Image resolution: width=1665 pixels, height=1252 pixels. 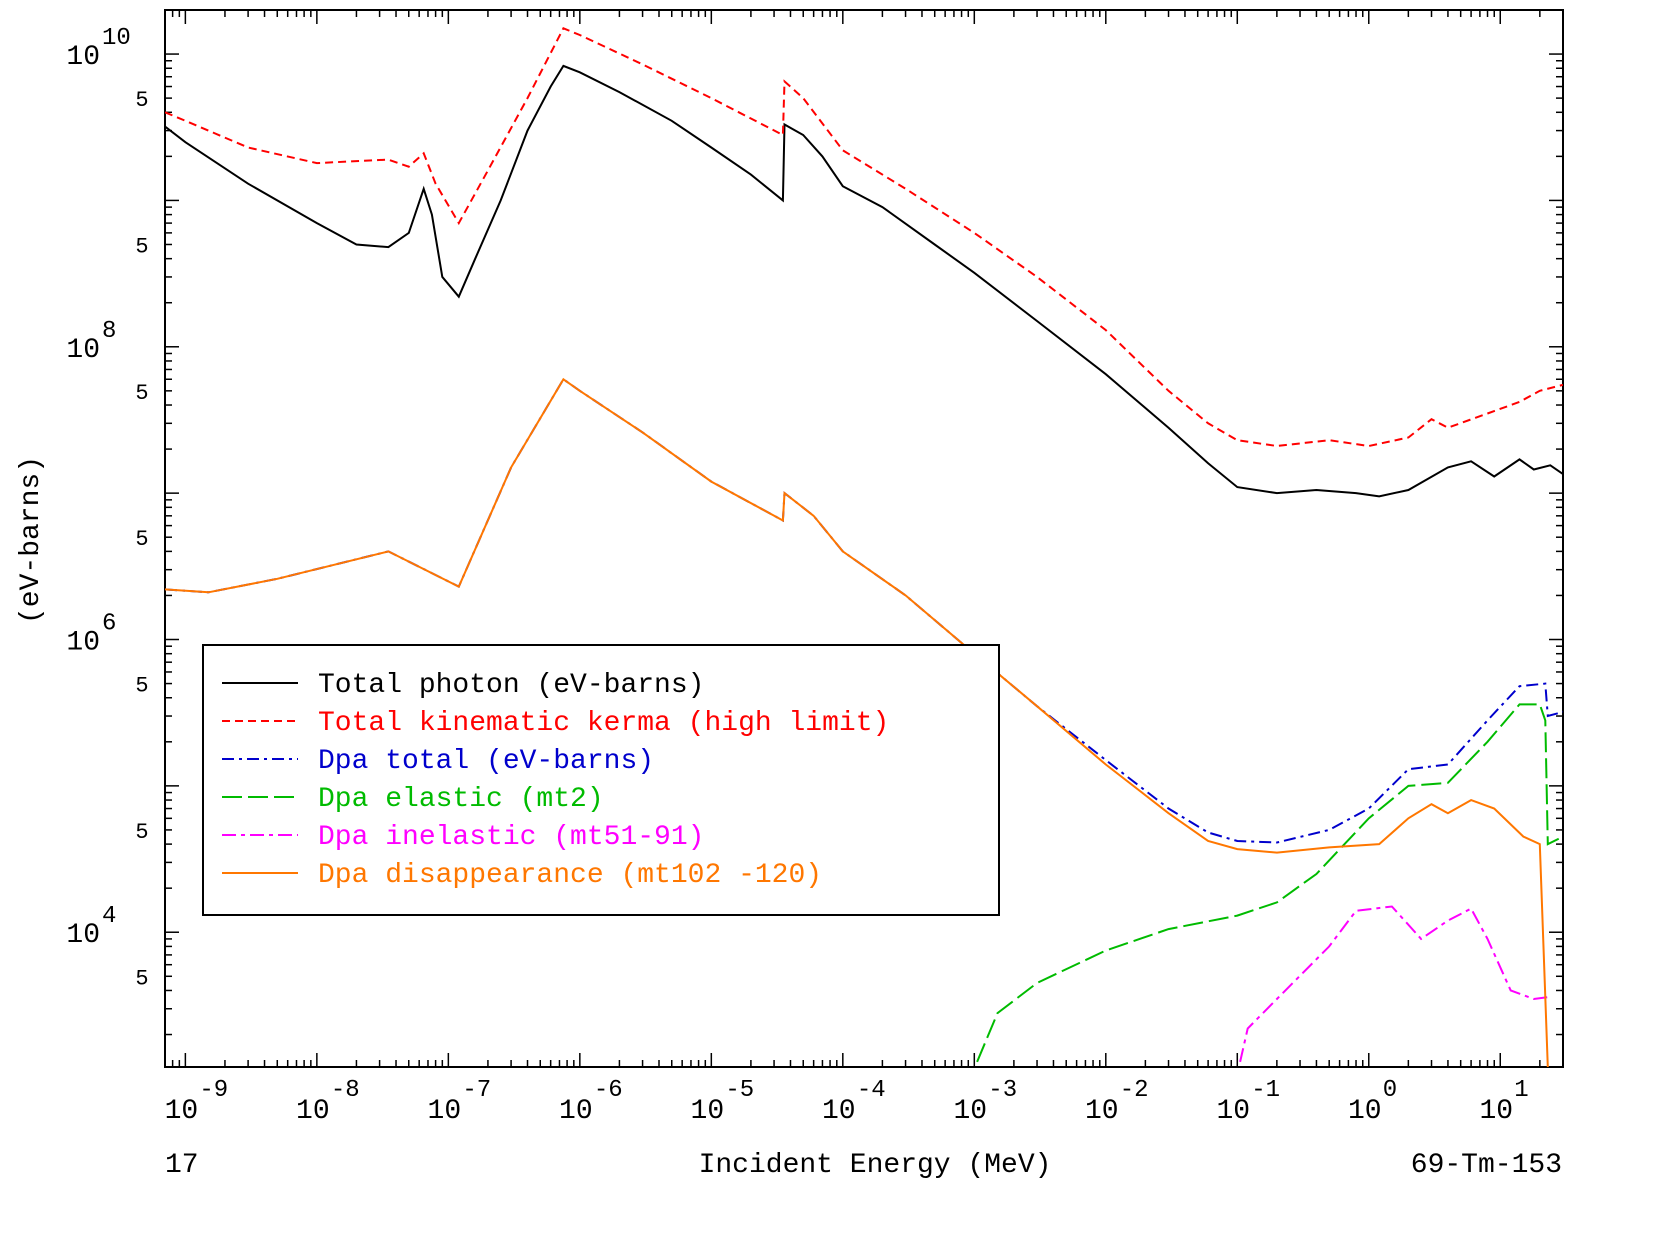 I want to click on y-tick-label-exp: 8, so click(x=109, y=331).